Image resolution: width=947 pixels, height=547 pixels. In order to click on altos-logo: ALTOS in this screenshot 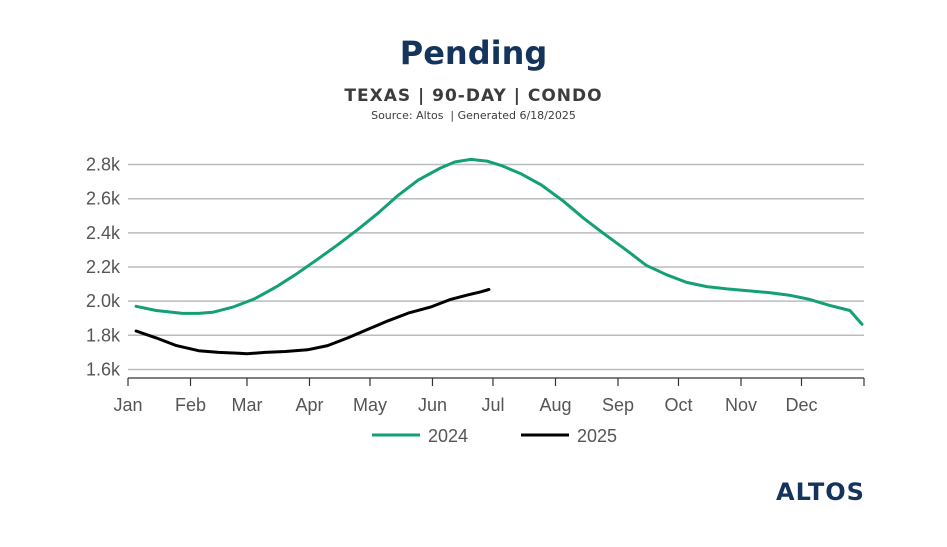, I will do `click(820, 492)`.